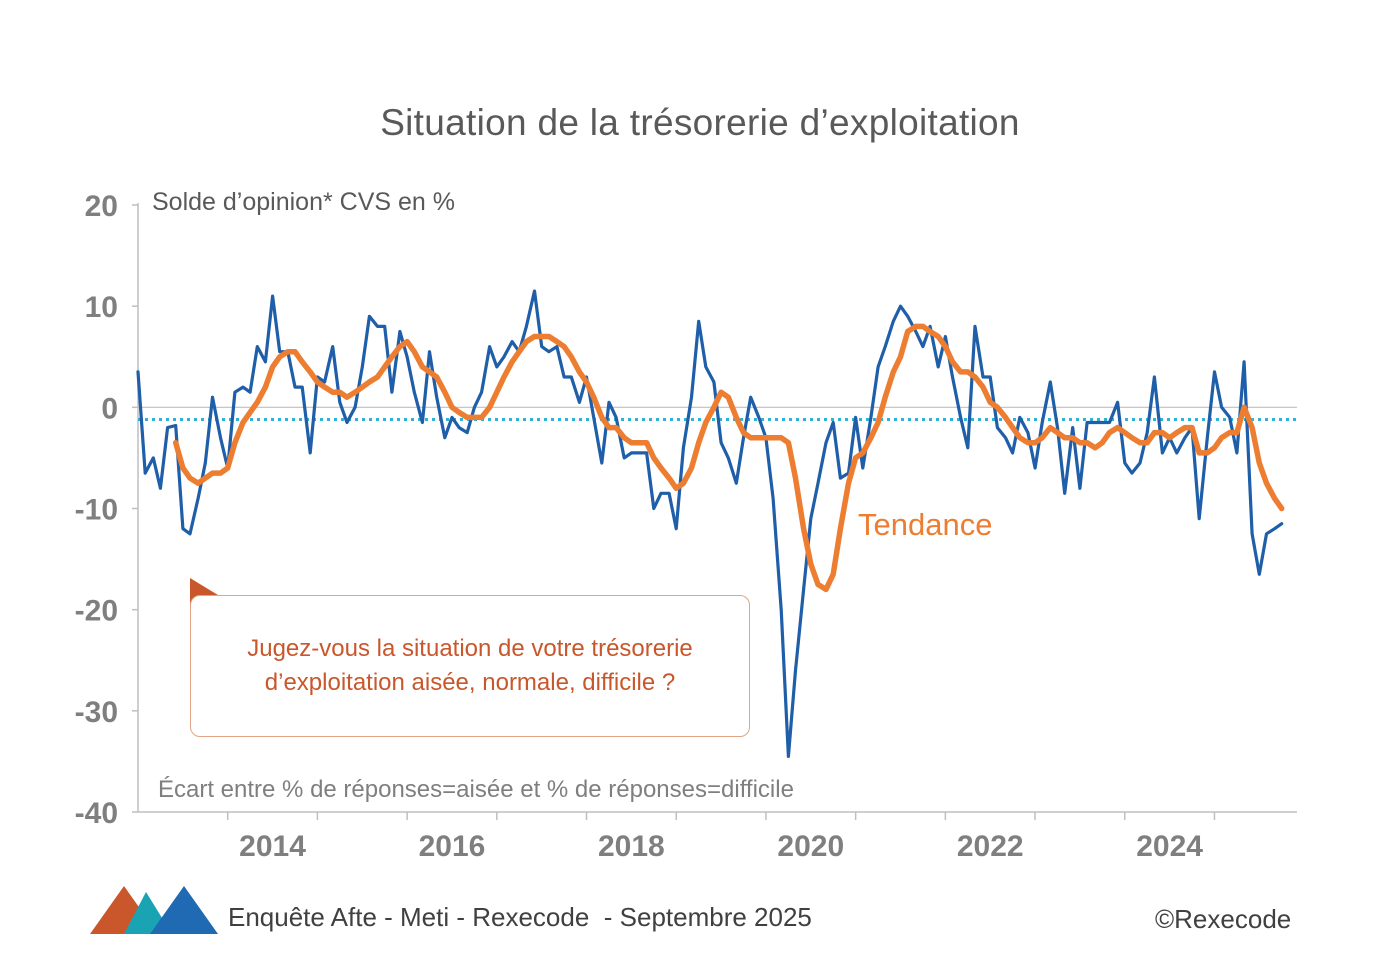 The height and width of the screenshot is (973, 1400). I want to click on rexecode-logo-icon, so click(154, 910).